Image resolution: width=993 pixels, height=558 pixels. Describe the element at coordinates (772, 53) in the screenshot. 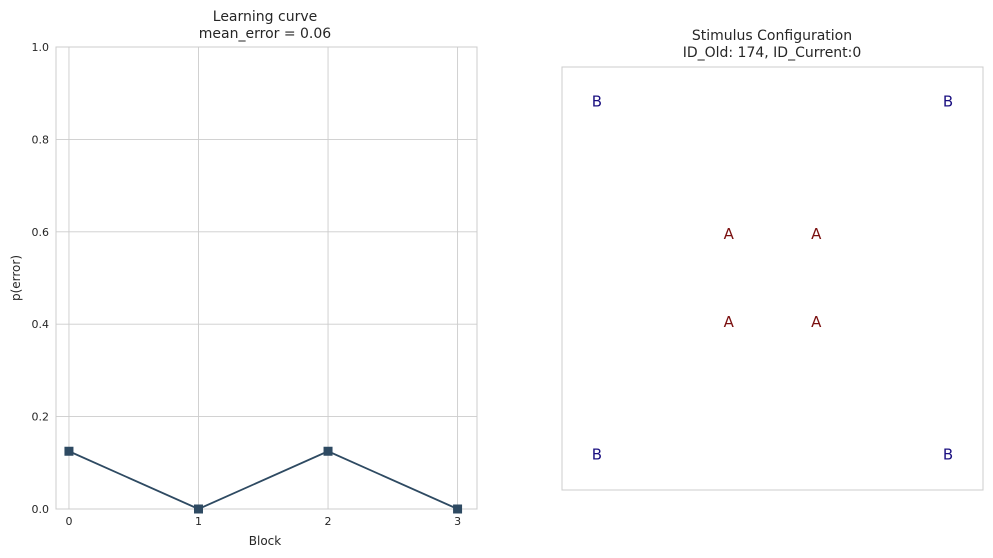

I see `stimulus-subtitle: ID_Old: 174, ID_Current:0` at that location.